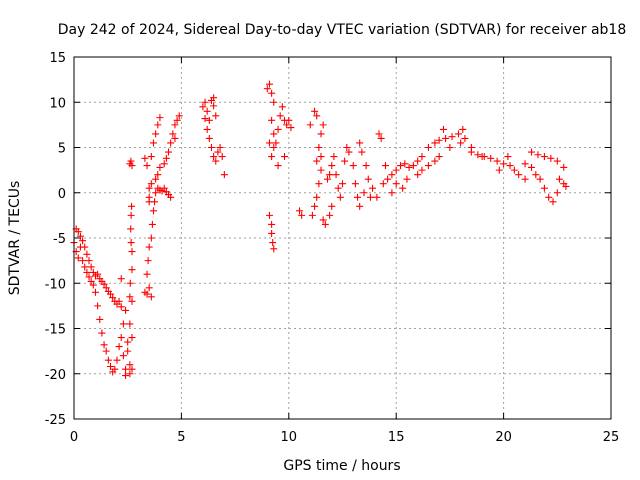  I want to click on y-tick-label: 0, so click(62, 194).